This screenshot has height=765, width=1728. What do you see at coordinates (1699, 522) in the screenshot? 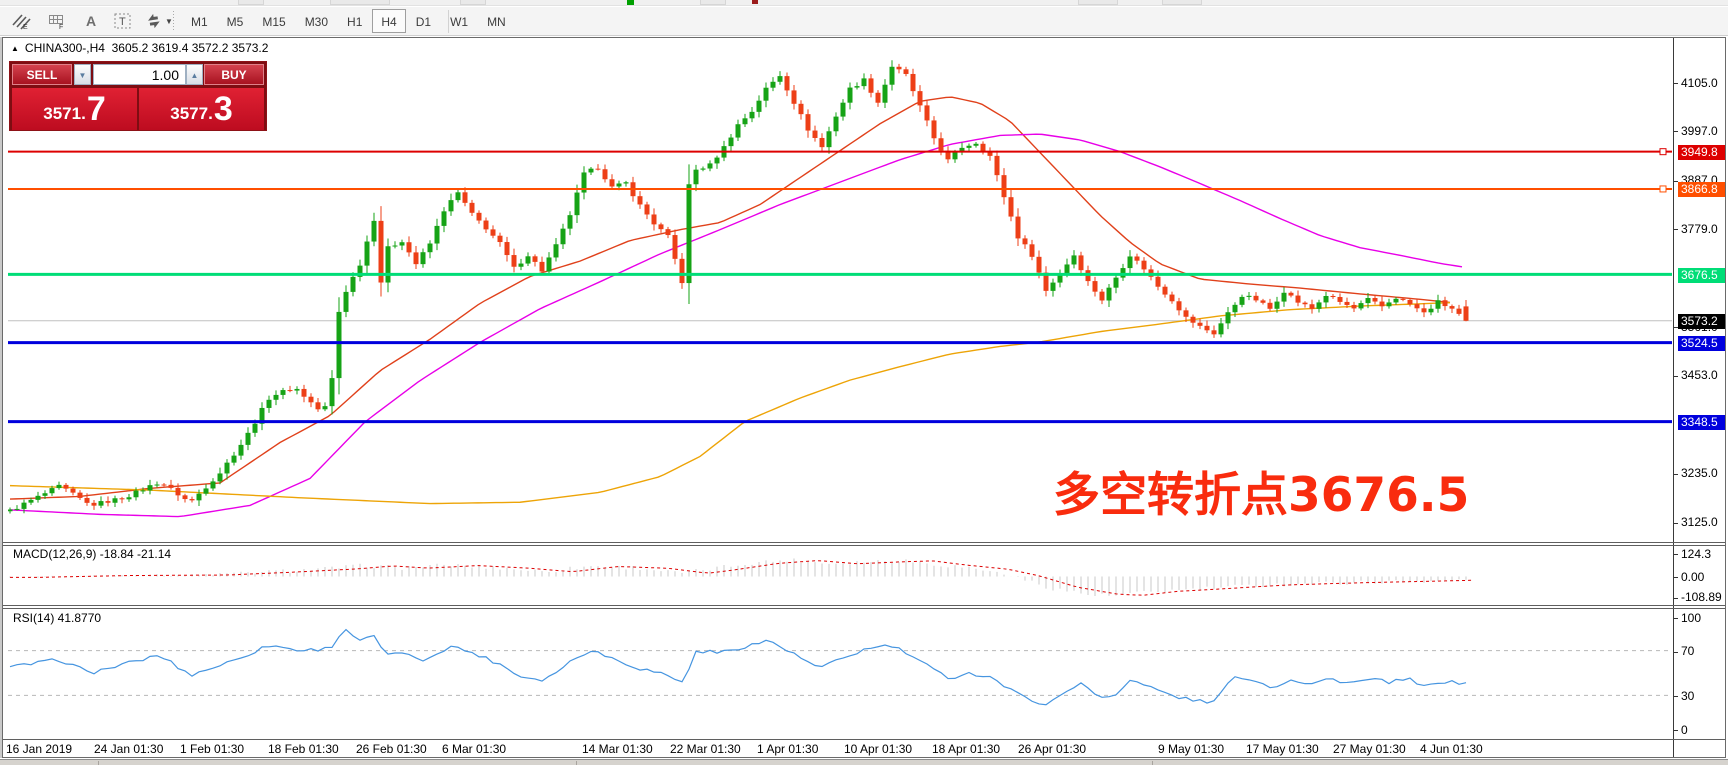
I see `price-tick-label: 3125.0` at bounding box center [1699, 522].